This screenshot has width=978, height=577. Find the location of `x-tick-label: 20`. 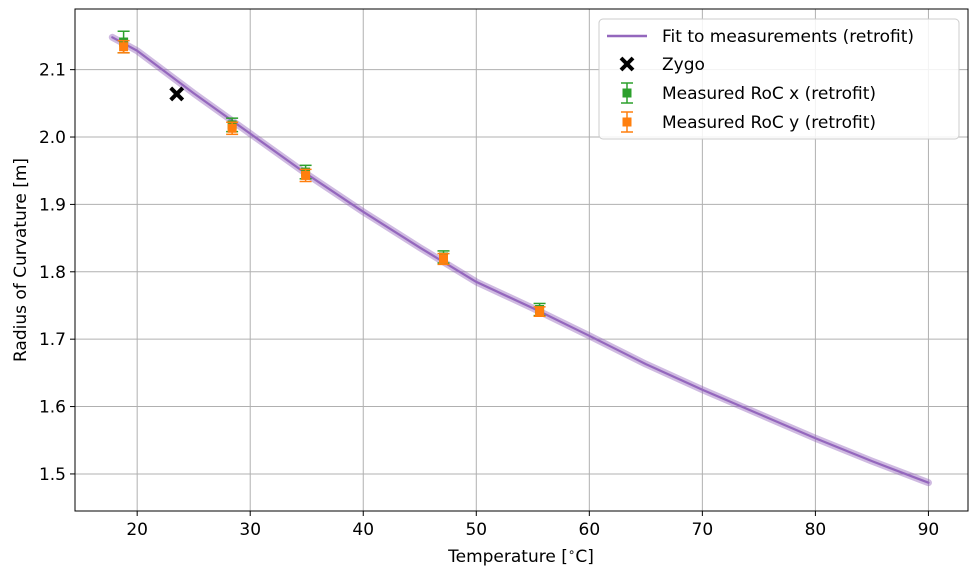

x-tick-label: 20 is located at coordinates (137, 530).